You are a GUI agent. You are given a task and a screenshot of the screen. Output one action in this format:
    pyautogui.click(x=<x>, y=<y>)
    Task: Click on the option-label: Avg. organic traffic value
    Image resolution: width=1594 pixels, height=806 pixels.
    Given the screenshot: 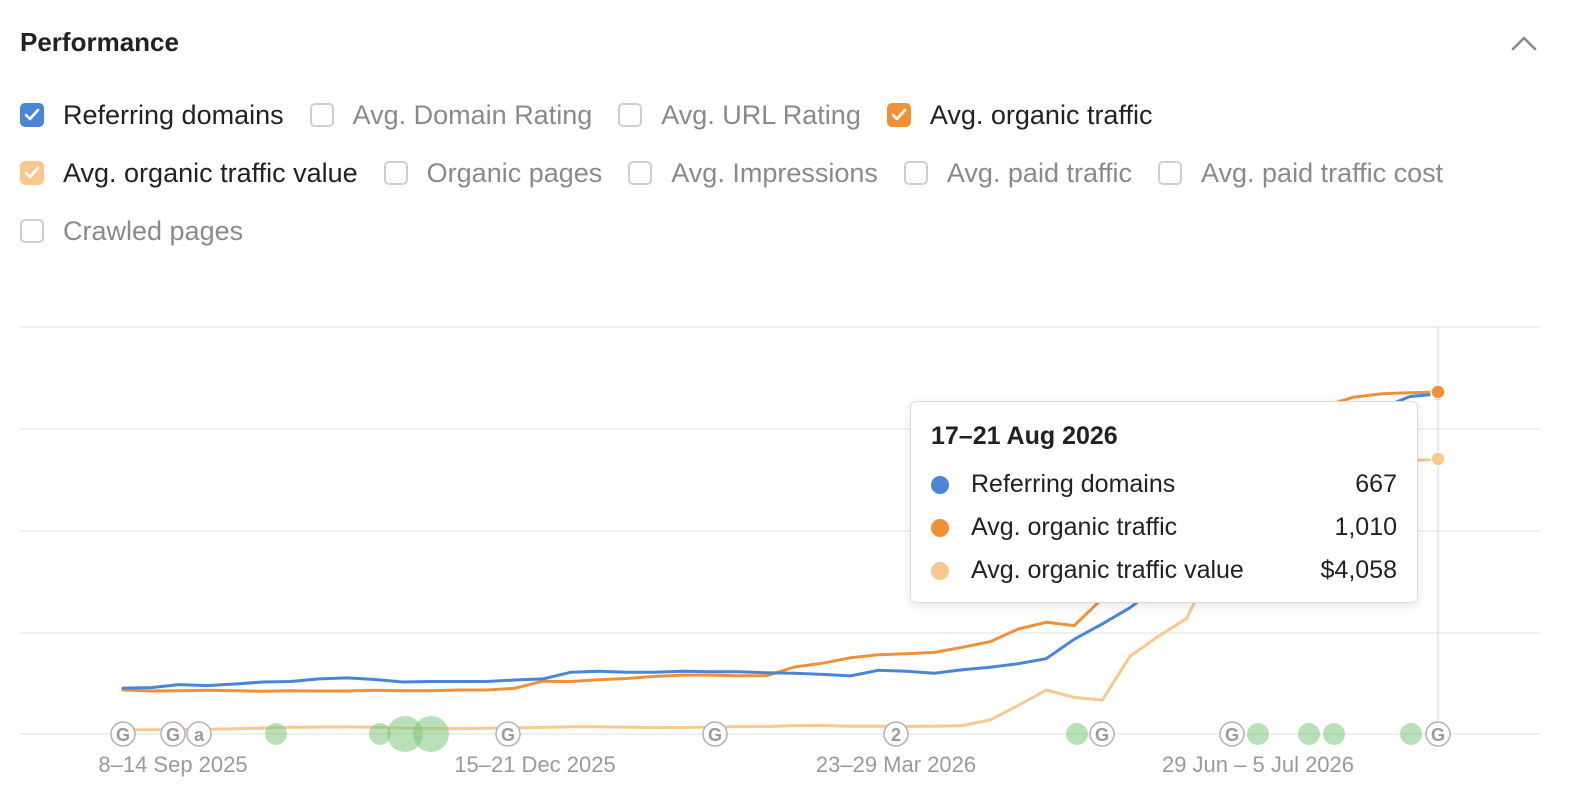 What is the action you would take?
    pyautogui.click(x=210, y=172)
    